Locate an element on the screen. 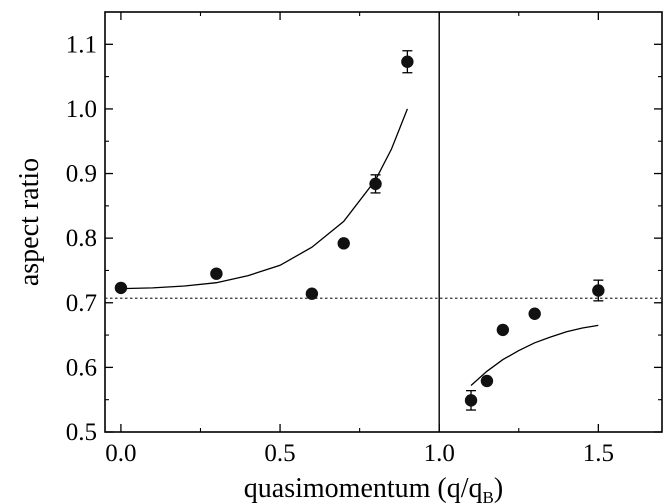 The width and height of the screenshot is (672, 504). x-tick-label: 1.5 is located at coordinates (598, 453).